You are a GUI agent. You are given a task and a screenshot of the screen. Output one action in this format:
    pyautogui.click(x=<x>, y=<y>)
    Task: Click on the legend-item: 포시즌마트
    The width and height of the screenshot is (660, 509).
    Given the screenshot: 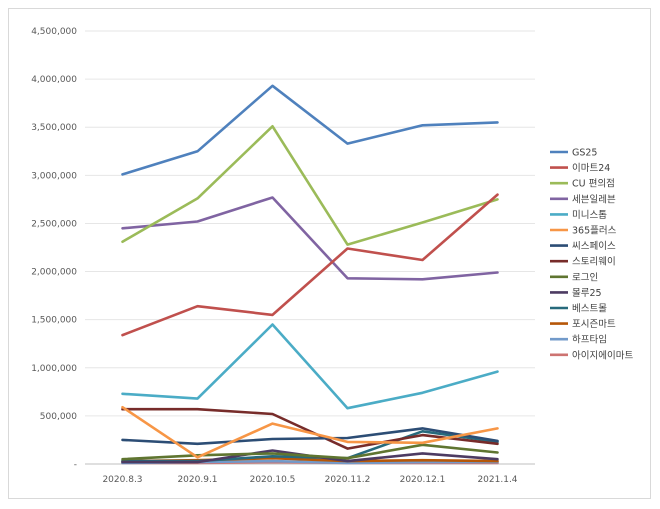 What is the action you would take?
    pyautogui.click(x=583, y=324)
    